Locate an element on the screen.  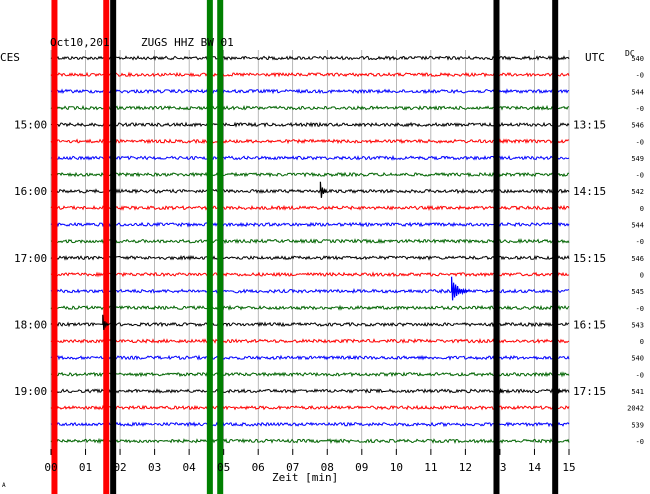
x-axis-ticks: 00 01 02 03 04 05 06 07 08 09 10 11 12 13 14 15 is located at coordinates (310, 461).